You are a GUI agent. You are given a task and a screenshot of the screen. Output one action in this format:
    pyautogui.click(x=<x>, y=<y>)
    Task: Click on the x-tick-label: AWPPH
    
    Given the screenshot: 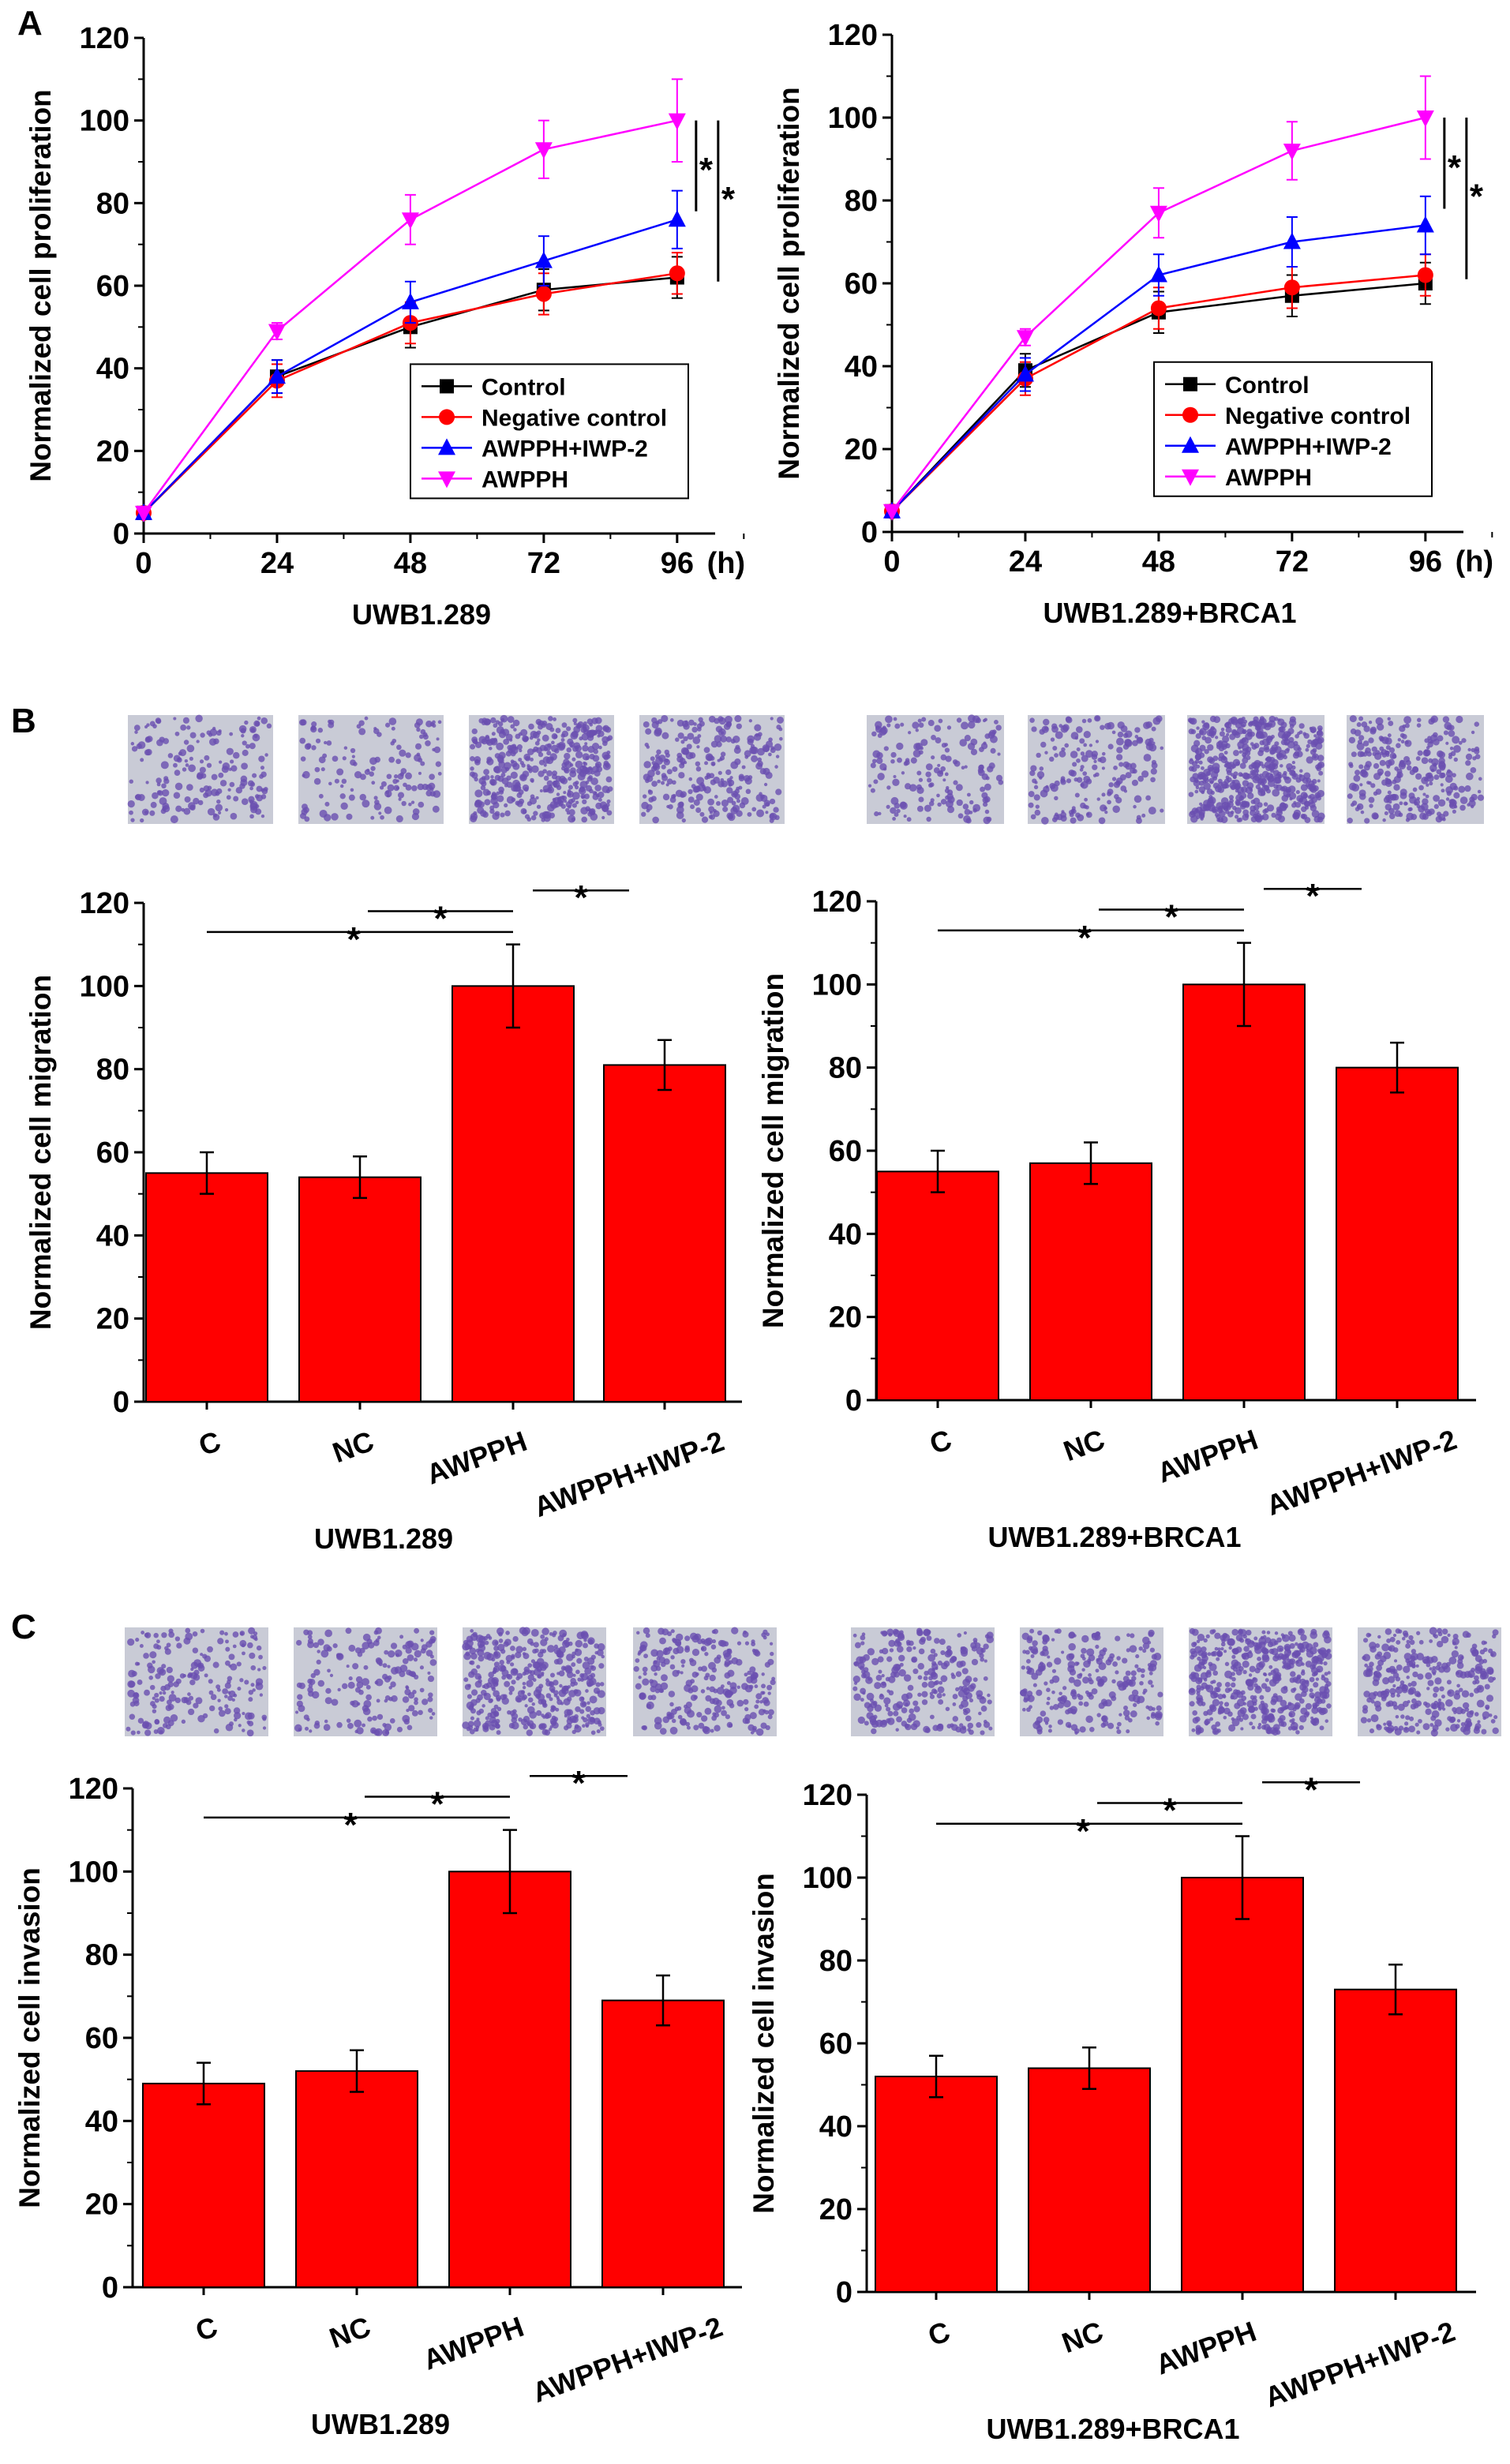 What is the action you would take?
    pyautogui.click(x=474, y=2343)
    